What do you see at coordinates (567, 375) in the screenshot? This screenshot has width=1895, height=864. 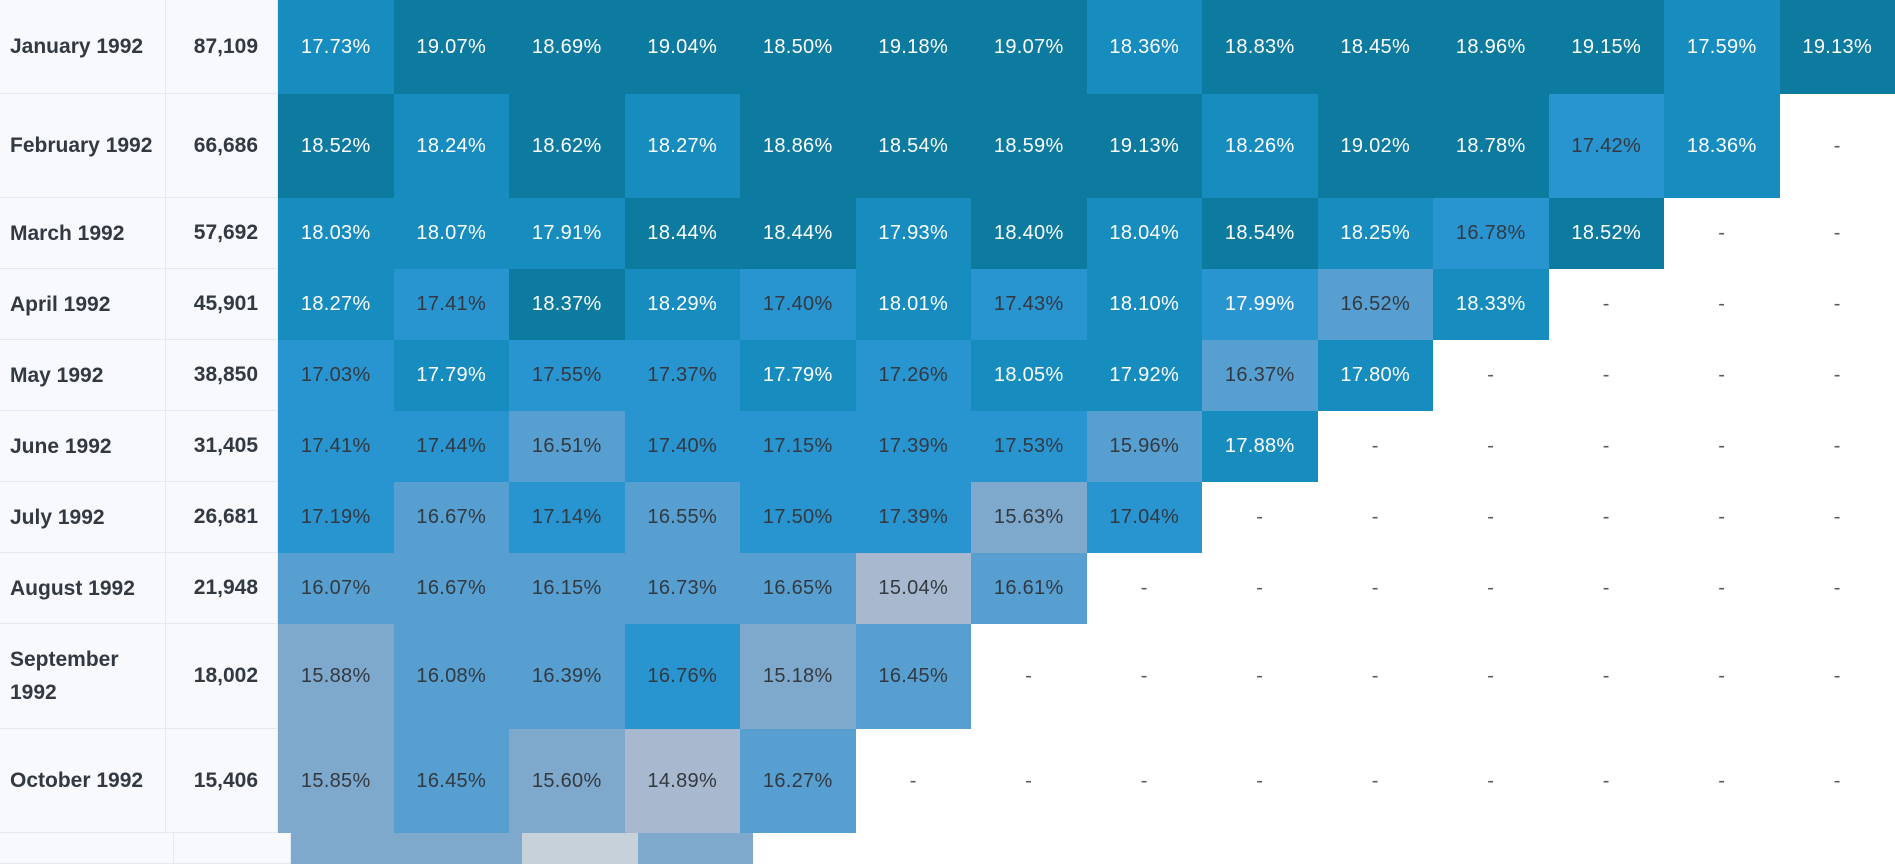 I see `retention-cell: 17.55%` at bounding box center [567, 375].